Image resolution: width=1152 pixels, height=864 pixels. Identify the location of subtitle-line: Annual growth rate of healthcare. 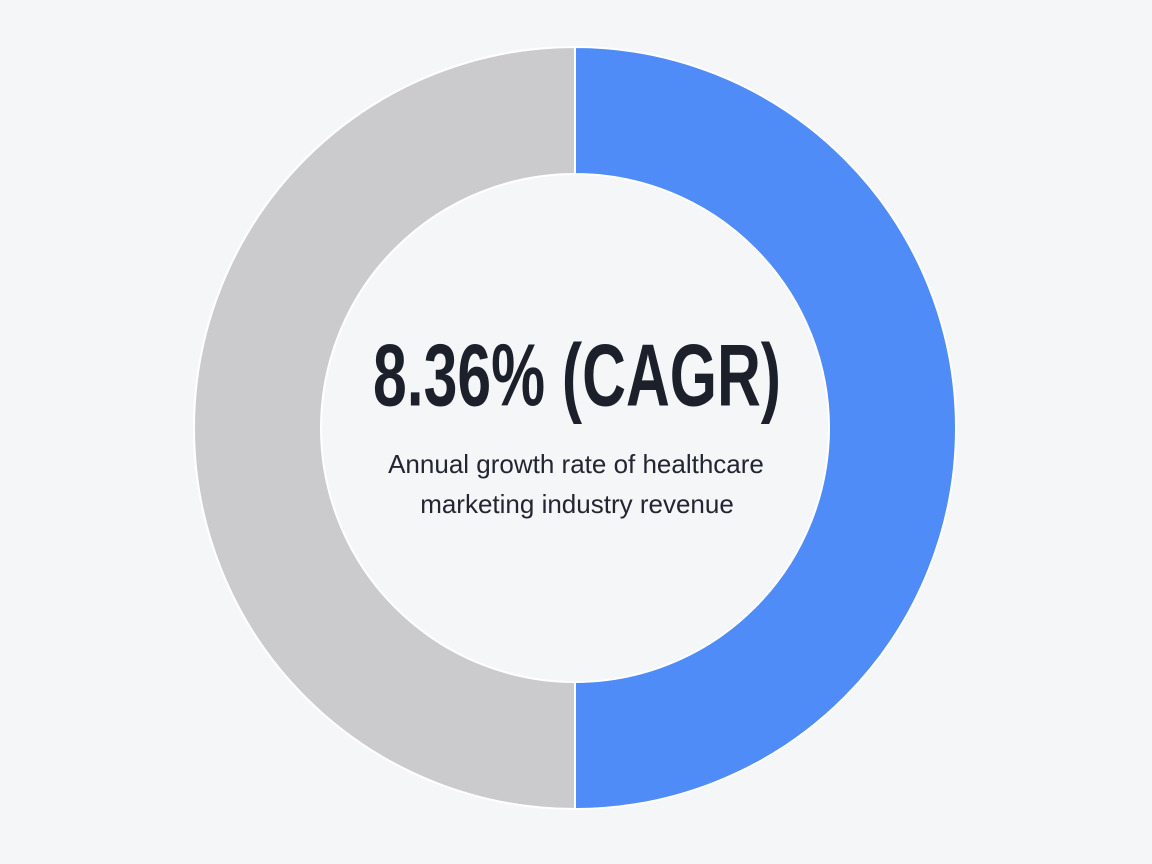
(576, 464).